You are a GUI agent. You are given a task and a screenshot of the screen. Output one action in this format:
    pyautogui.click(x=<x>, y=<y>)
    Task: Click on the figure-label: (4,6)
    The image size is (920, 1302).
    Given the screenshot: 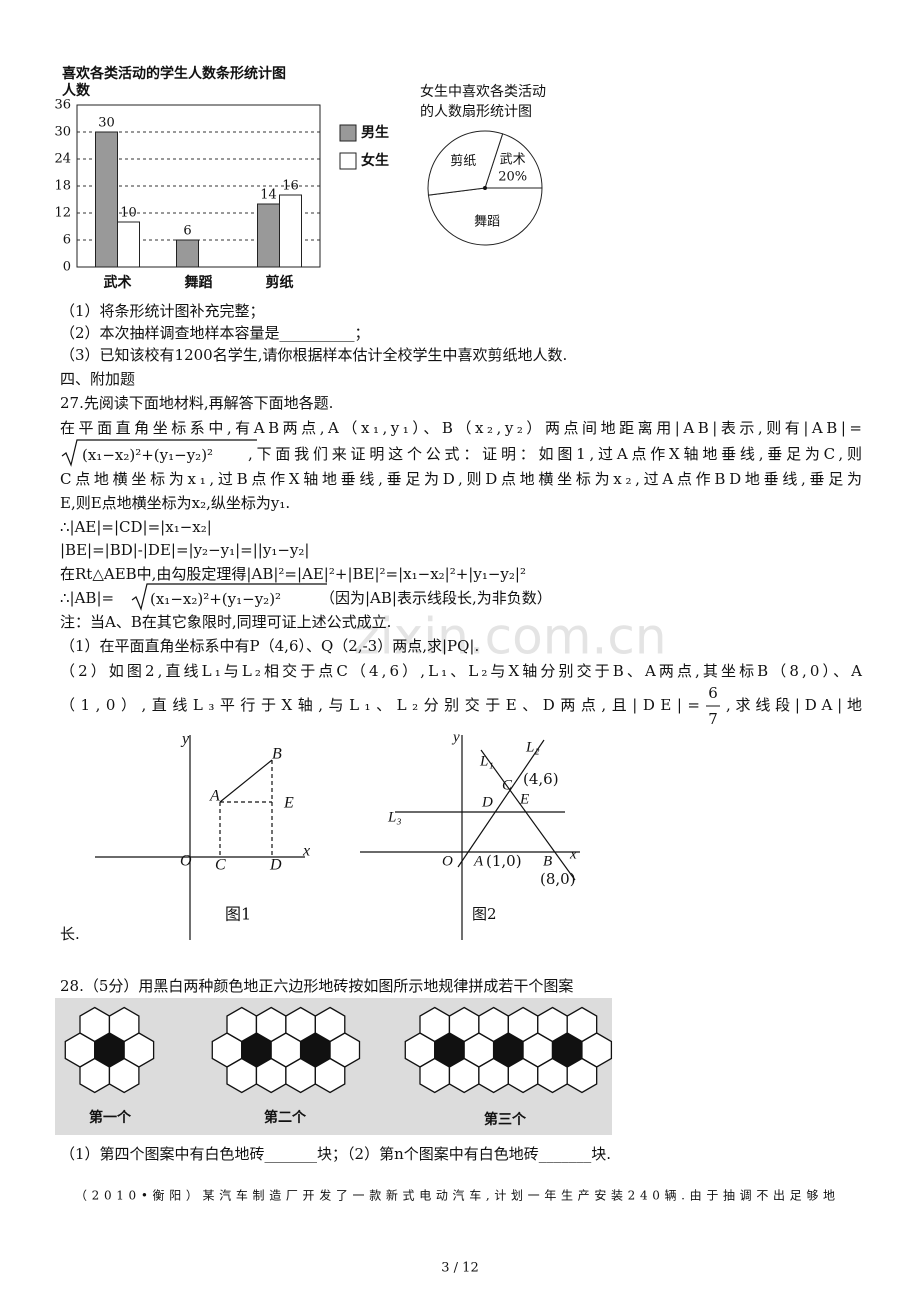 What is the action you would take?
    pyautogui.click(x=541, y=779)
    